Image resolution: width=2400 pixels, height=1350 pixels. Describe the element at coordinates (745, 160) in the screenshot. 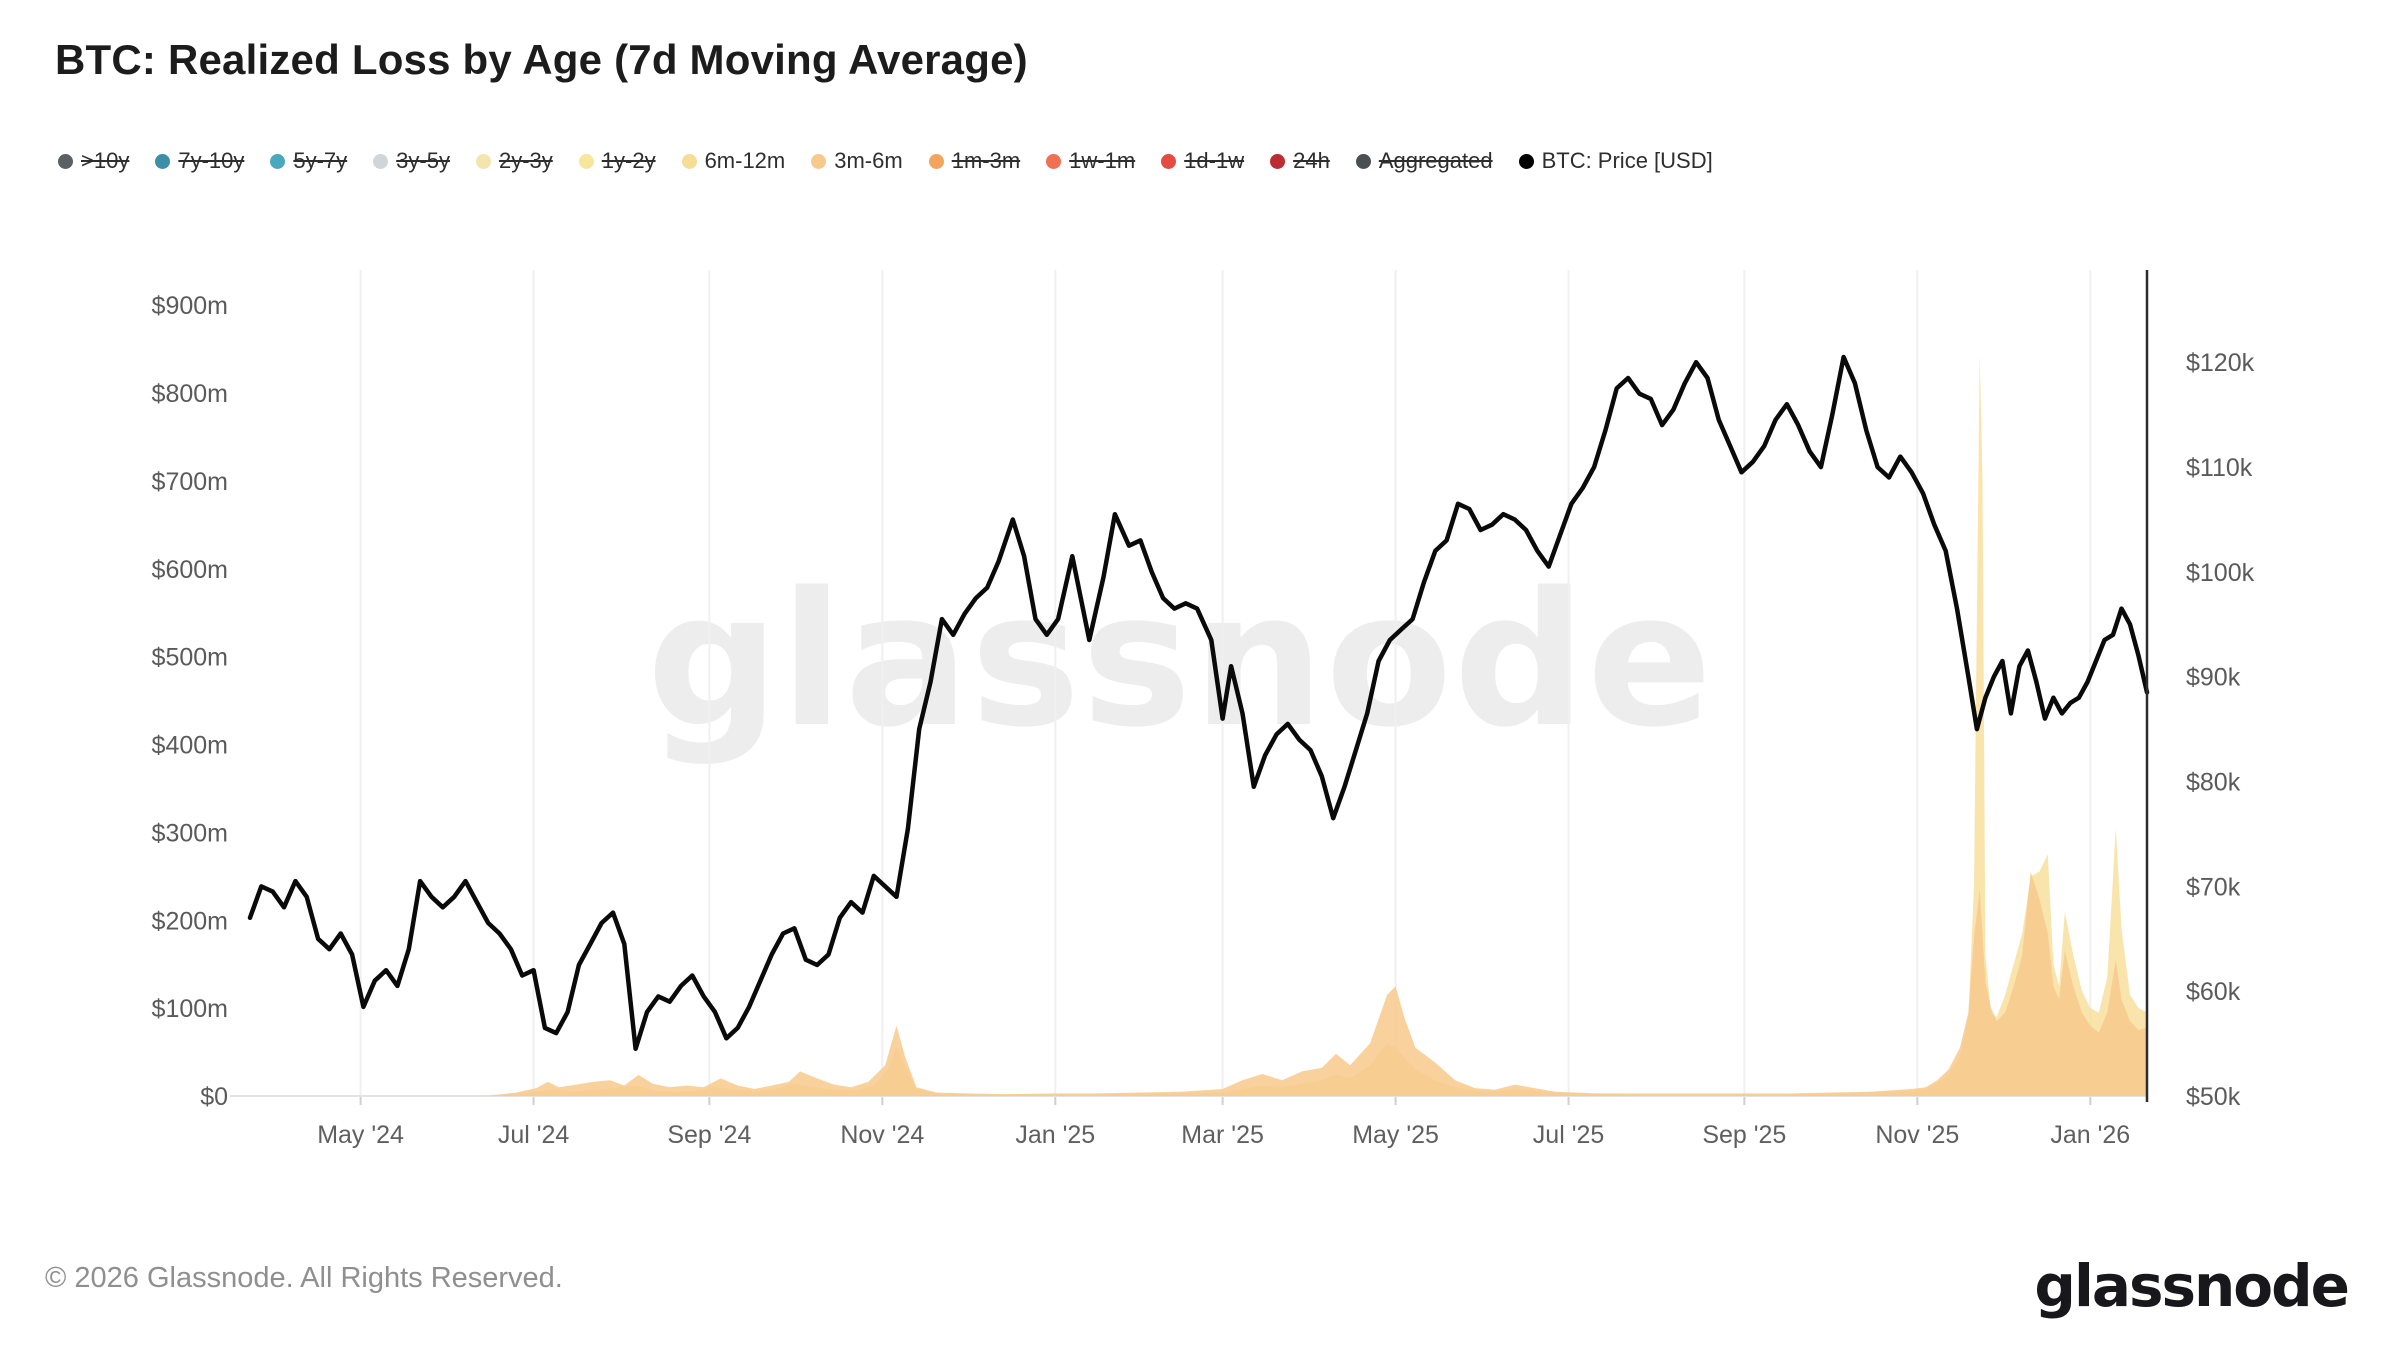

I see `legend-label: 6m-12m` at that location.